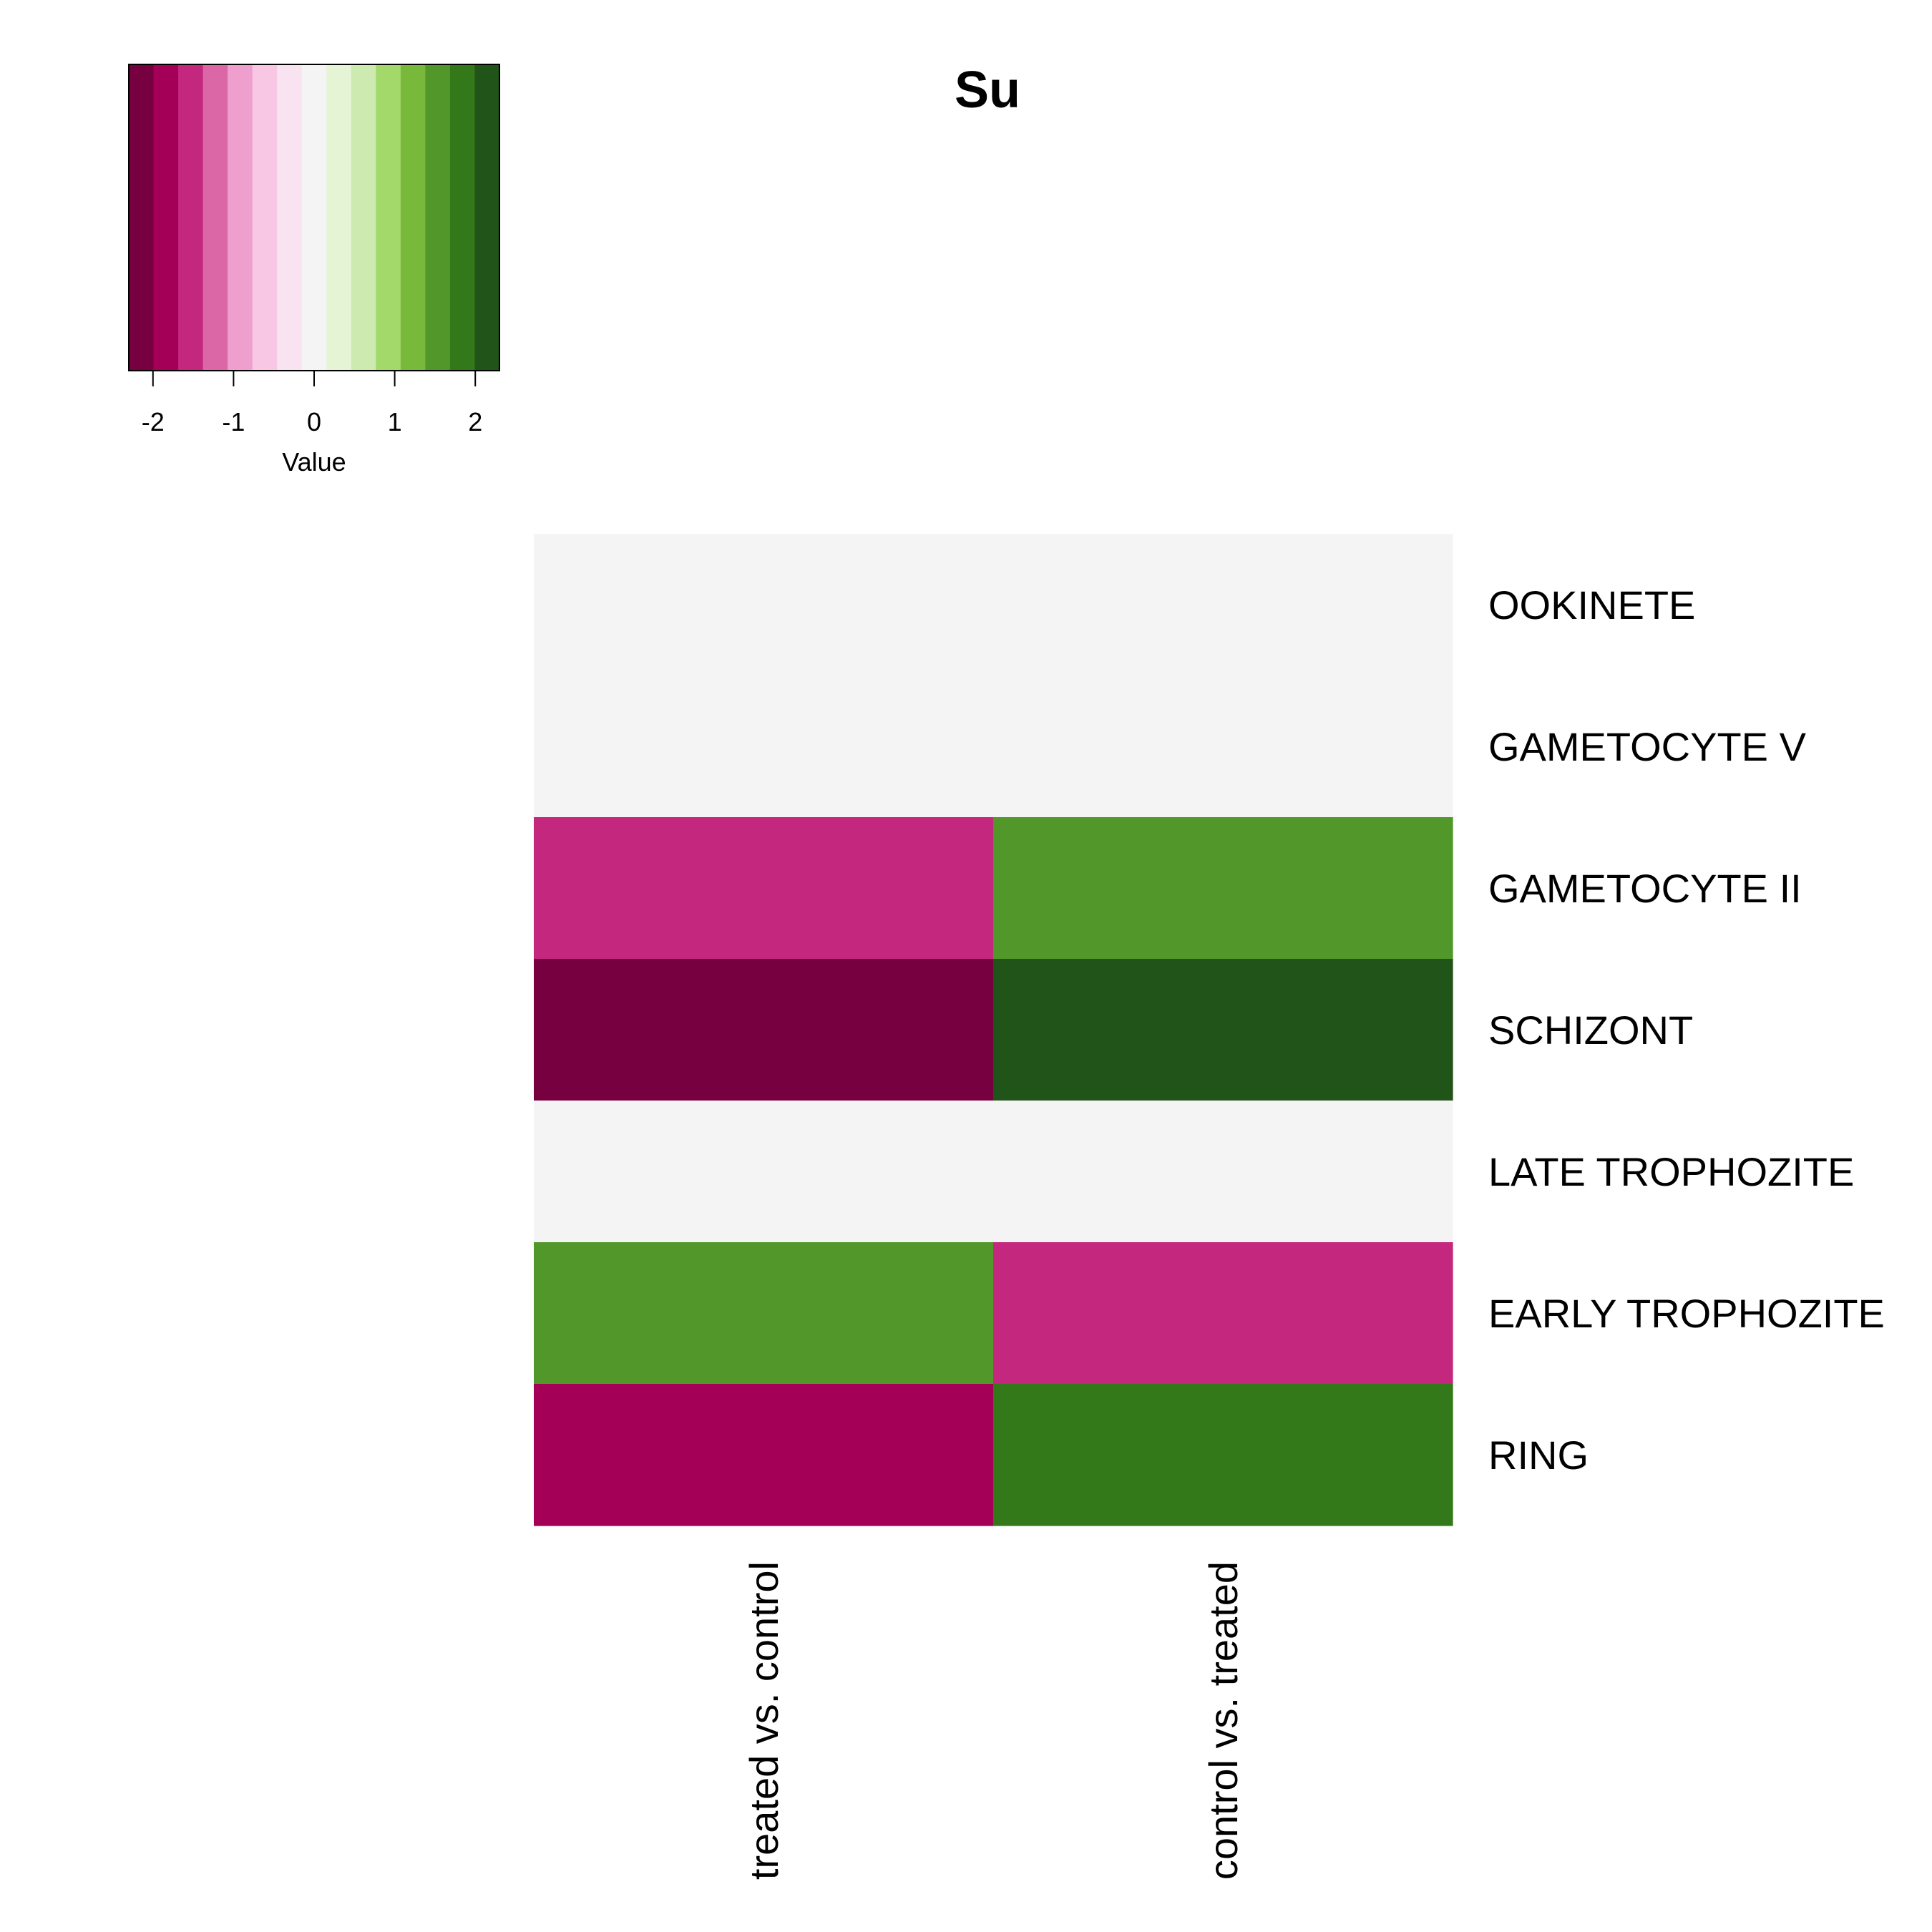 This screenshot has height=1932, width=1932. Describe the element at coordinates (312, 403) in the screenshot. I see `color-key-ticks: -2 -1 0 1 2` at that location.